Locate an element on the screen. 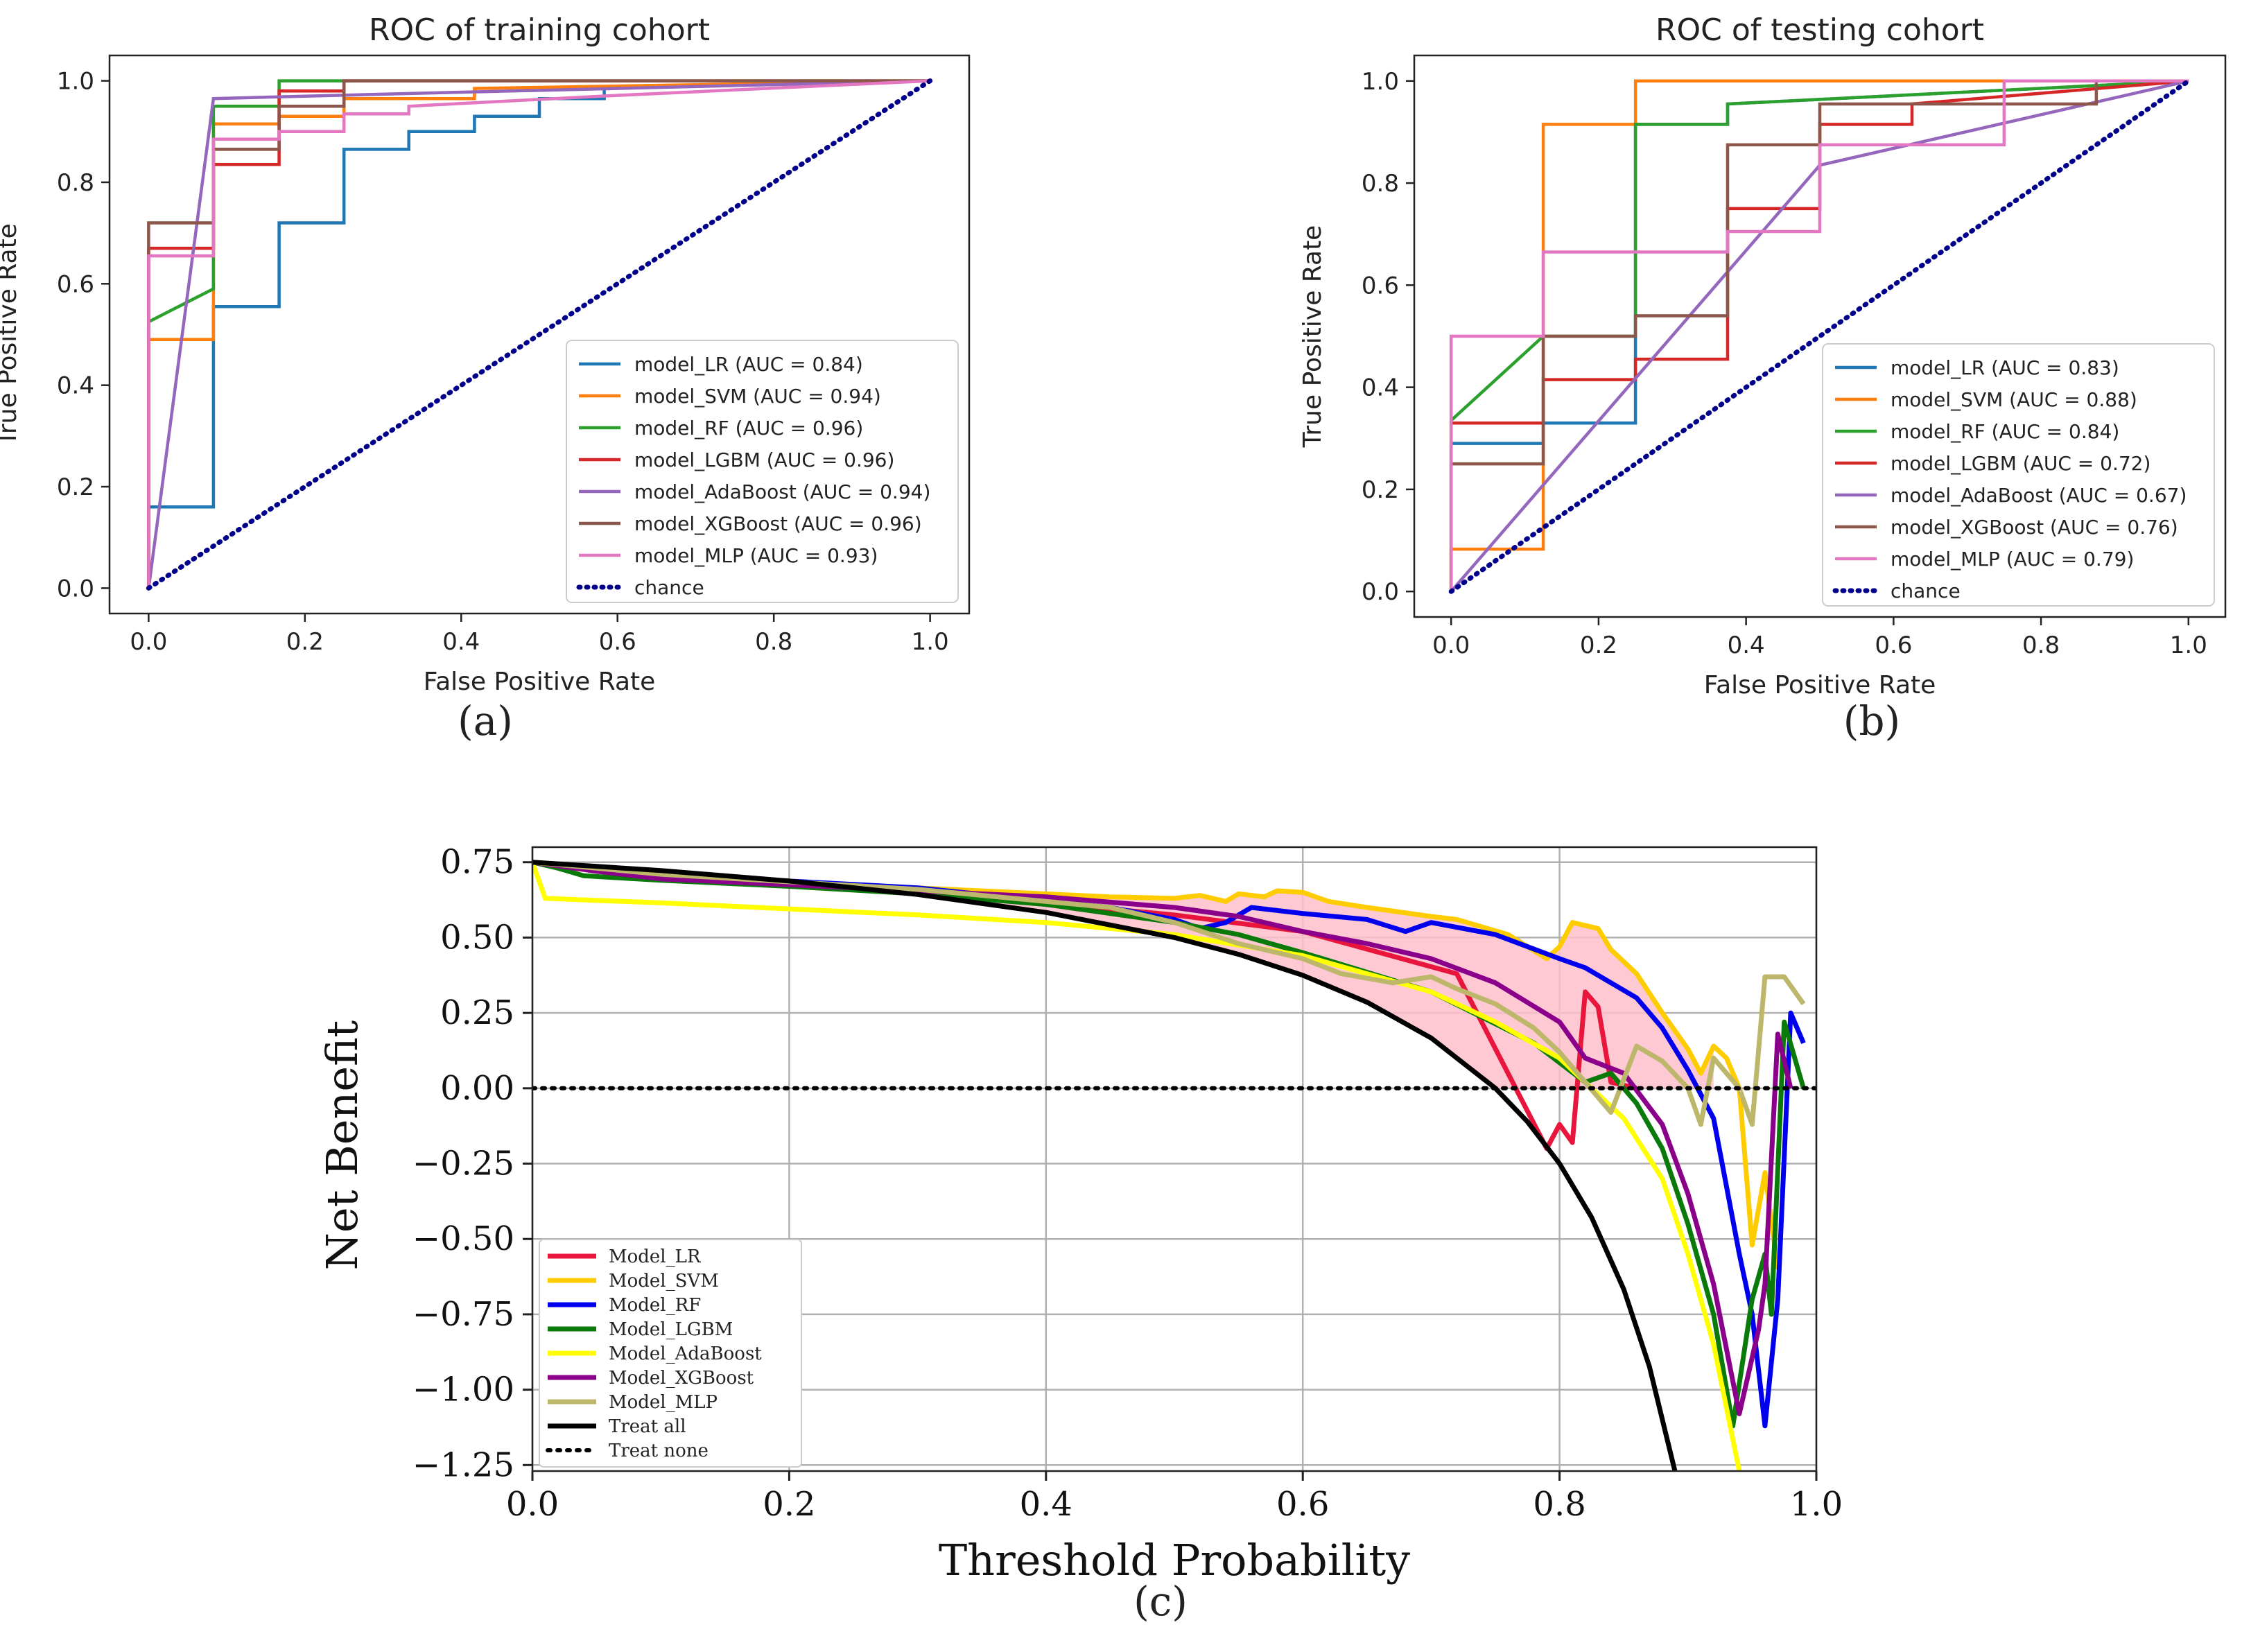 The image size is (2242, 1652). dca-legend-label: Model_RF is located at coordinates (655, 1305).